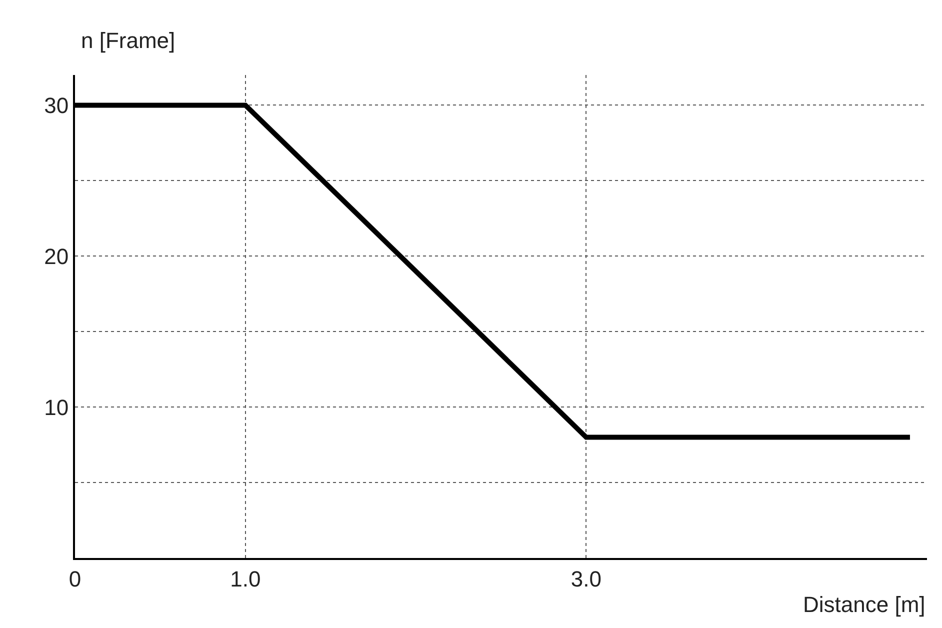 The height and width of the screenshot is (628, 942). I want to click on y-tick-label: 30, so click(56, 105).